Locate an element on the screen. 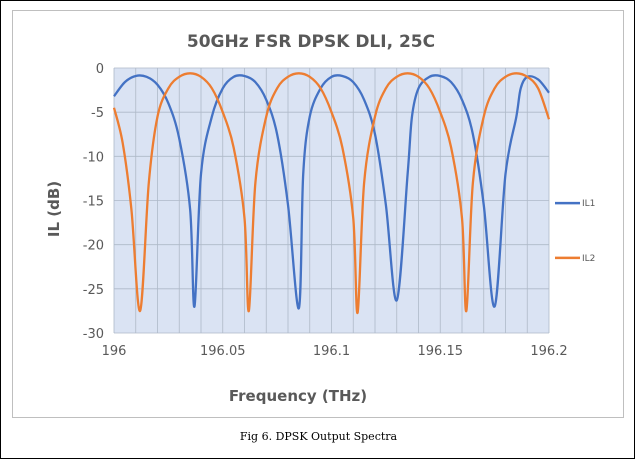  y-axis-title: IL (dB) is located at coordinates (54, 209).